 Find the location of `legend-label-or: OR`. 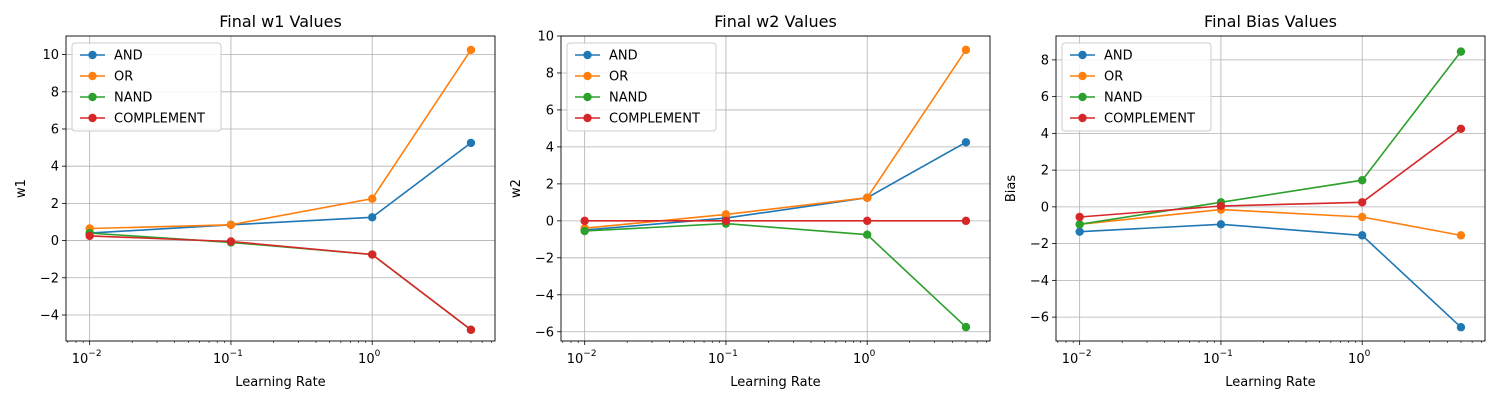

legend-label-or: OR is located at coordinates (1113, 77).